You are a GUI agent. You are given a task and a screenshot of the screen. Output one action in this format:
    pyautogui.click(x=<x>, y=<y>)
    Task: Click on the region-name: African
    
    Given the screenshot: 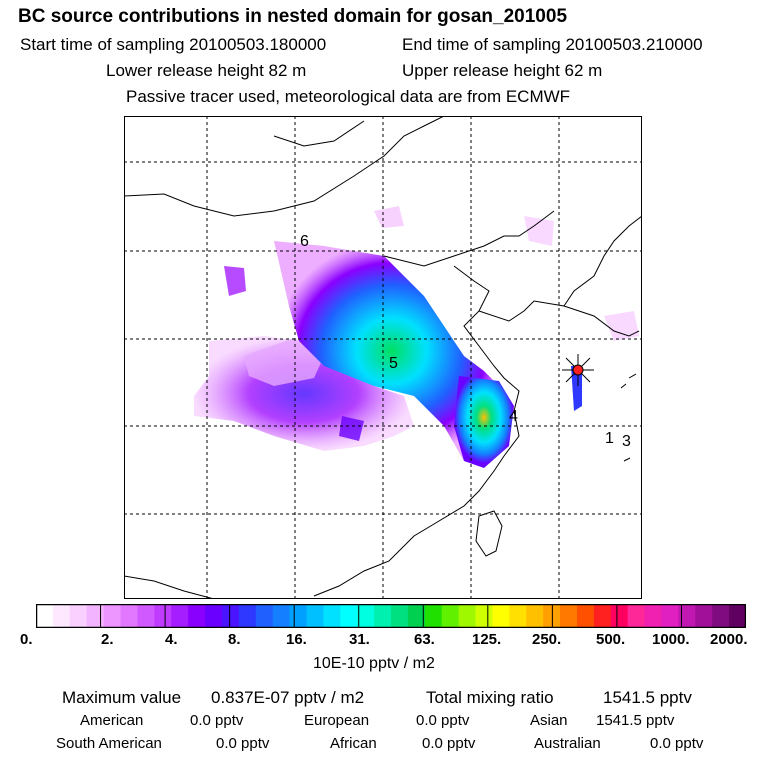 What is the action you would take?
    pyautogui.click(x=353, y=743)
    